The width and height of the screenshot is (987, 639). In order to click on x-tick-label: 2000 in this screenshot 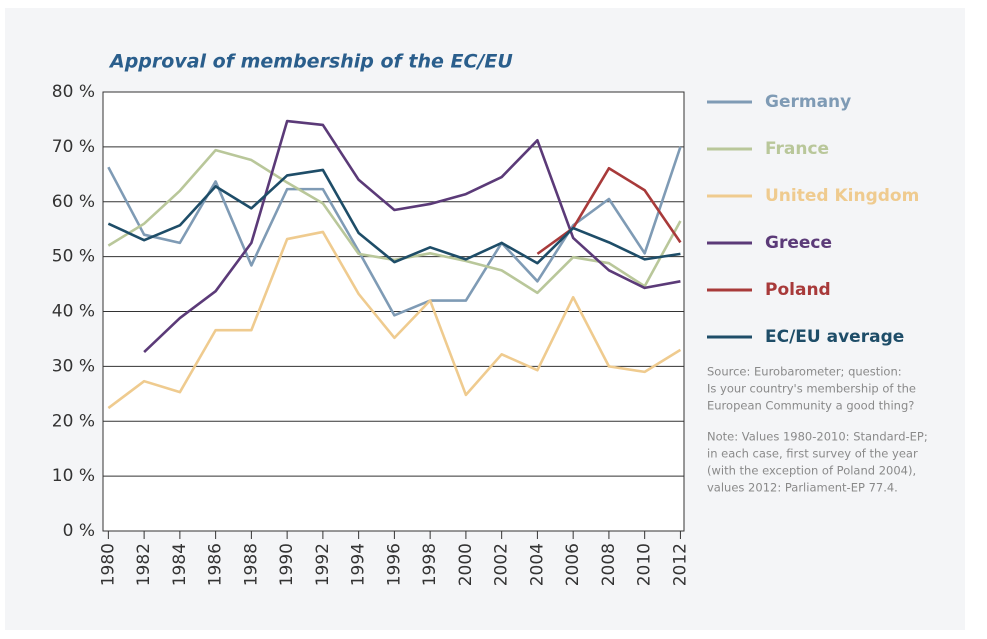, I will do `click(466, 564)`.